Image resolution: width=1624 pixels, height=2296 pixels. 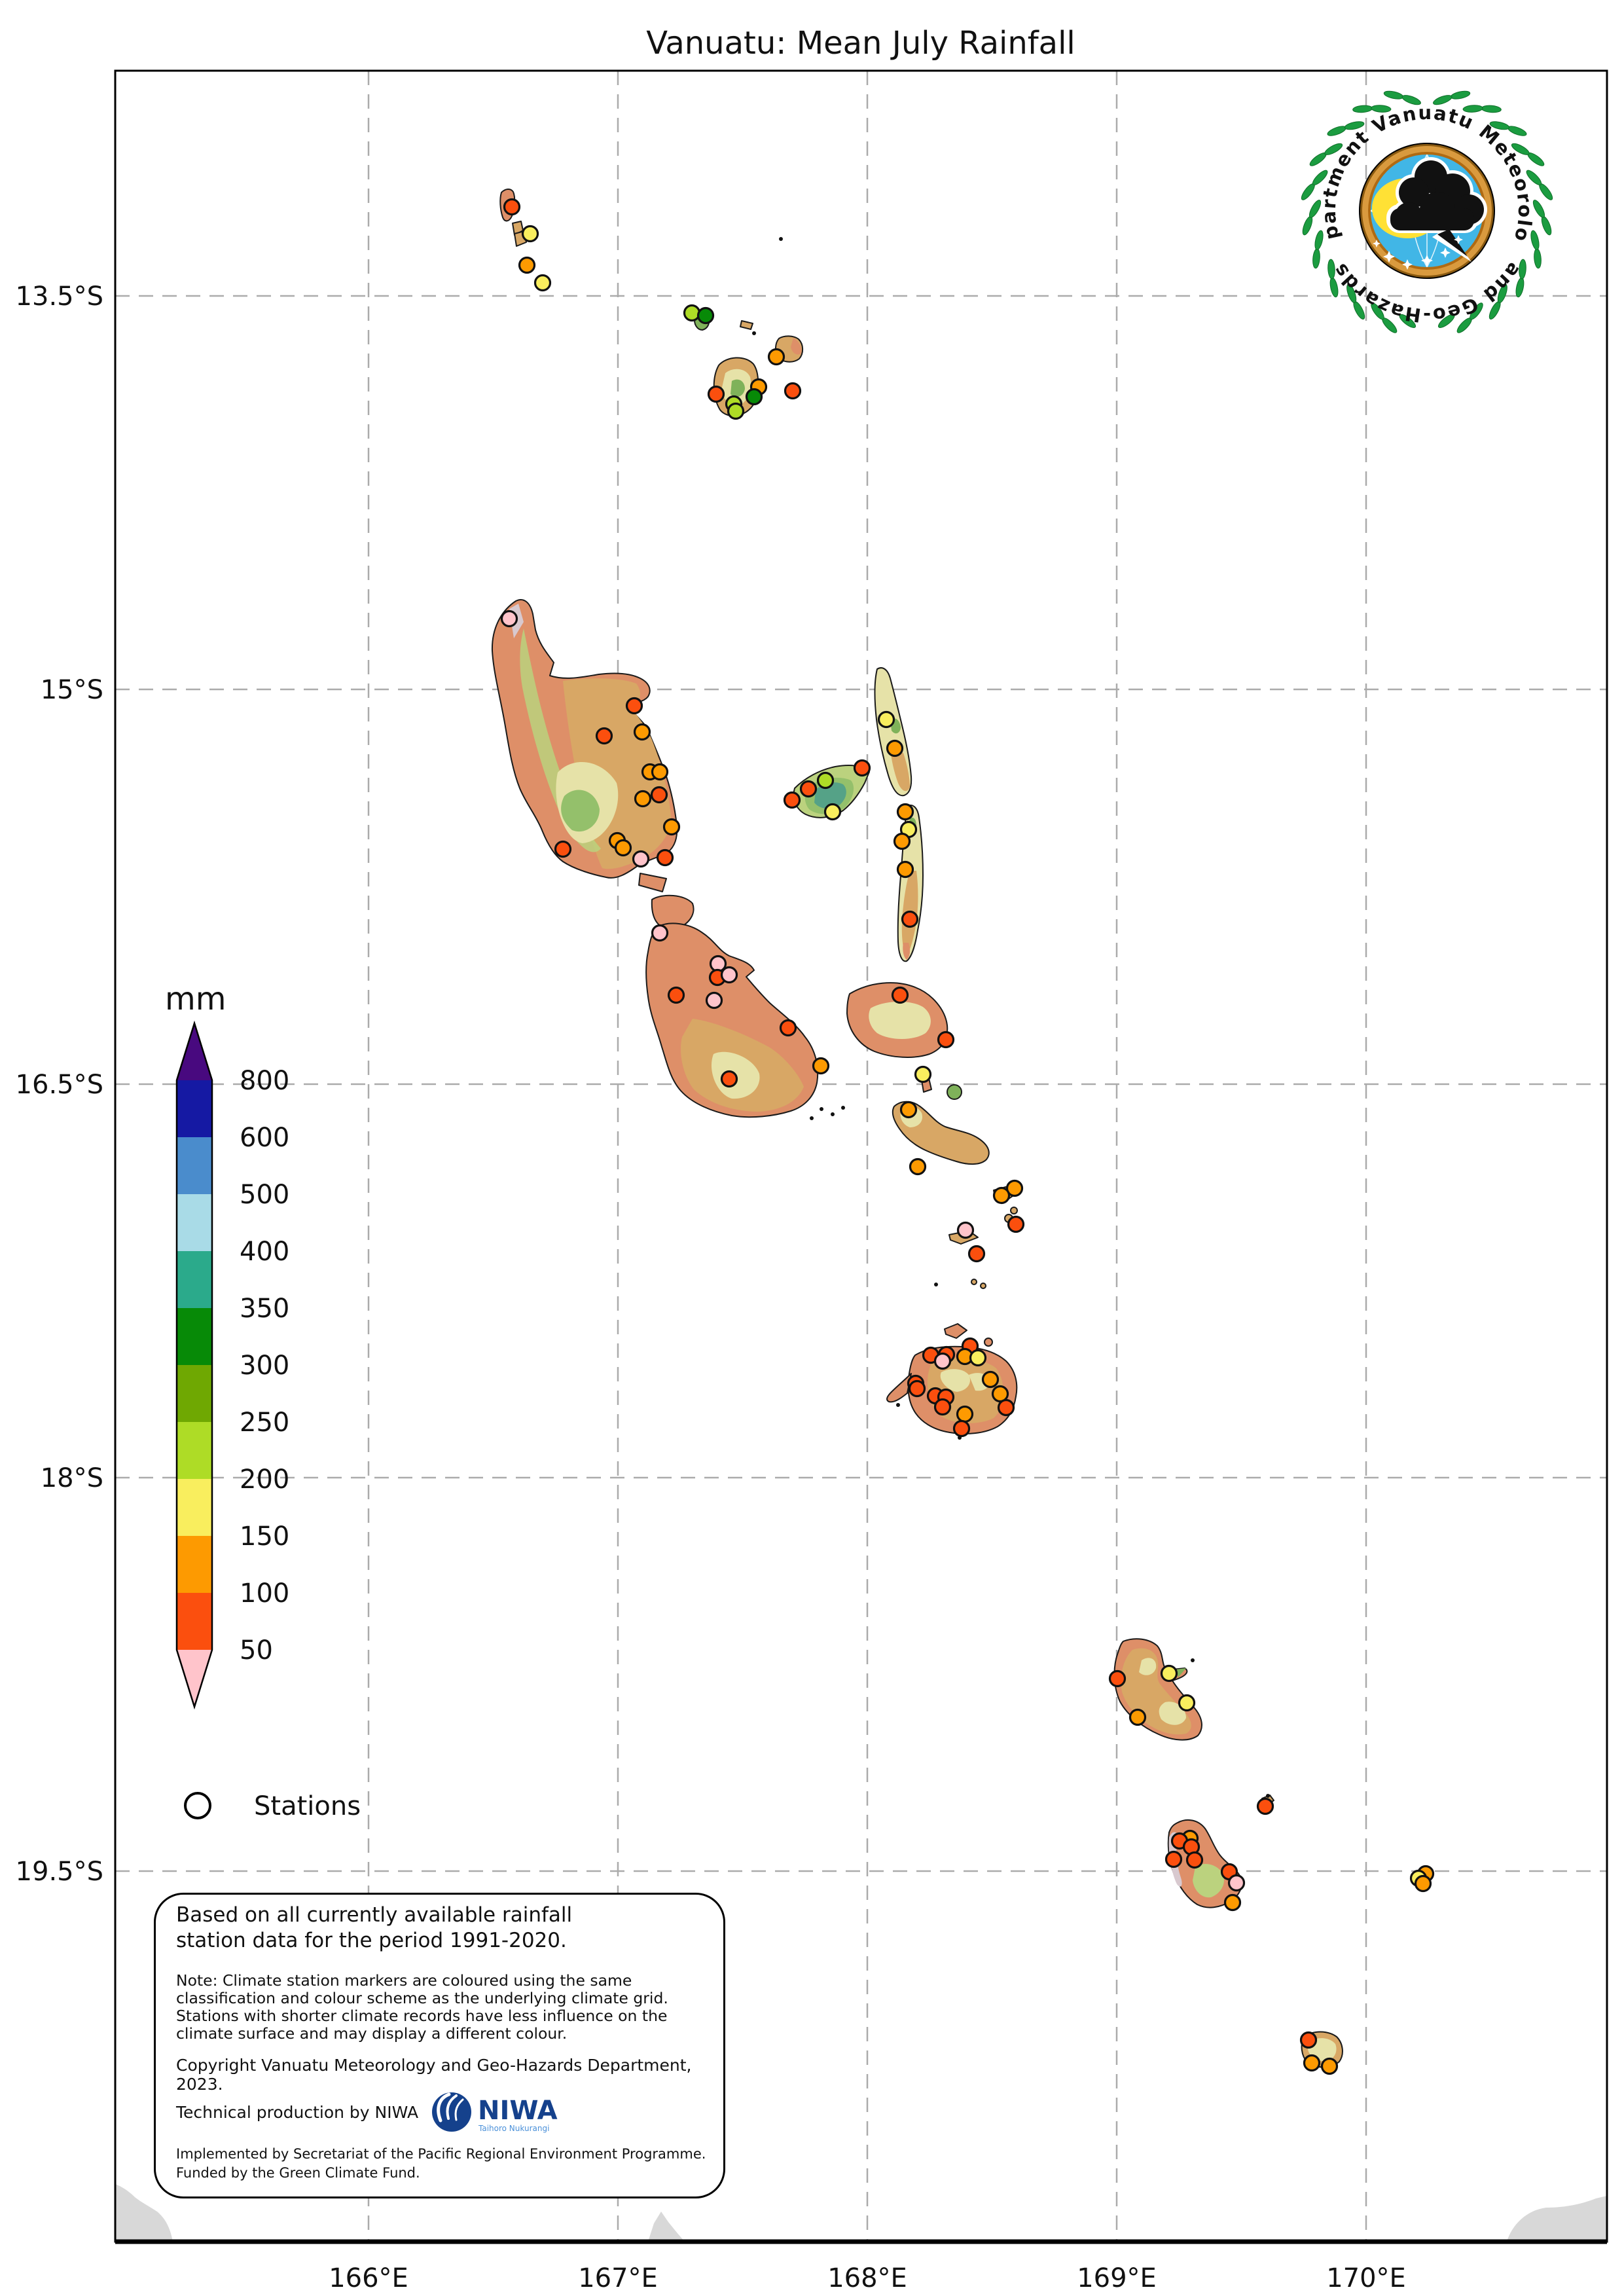 What do you see at coordinates (1427, 211) in the screenshot?
I see `laurel-wreath-icon` at bounding box center [1427, 211].